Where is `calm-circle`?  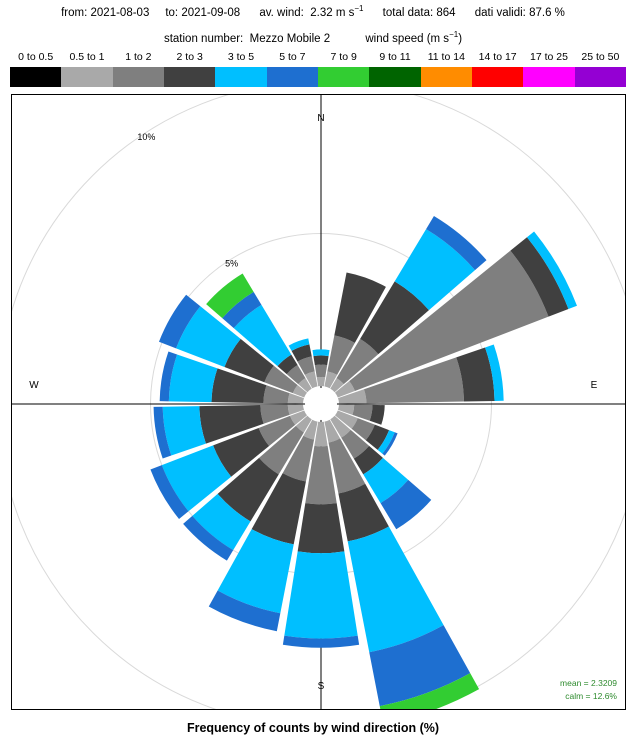 calm-circle is located at coordinates (321, 404).